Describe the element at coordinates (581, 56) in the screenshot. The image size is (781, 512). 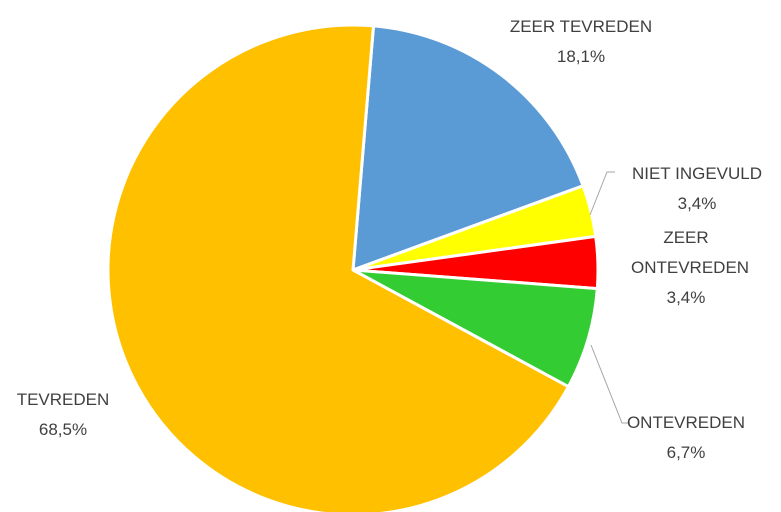
I see `value-label: 18,1%` at that location.